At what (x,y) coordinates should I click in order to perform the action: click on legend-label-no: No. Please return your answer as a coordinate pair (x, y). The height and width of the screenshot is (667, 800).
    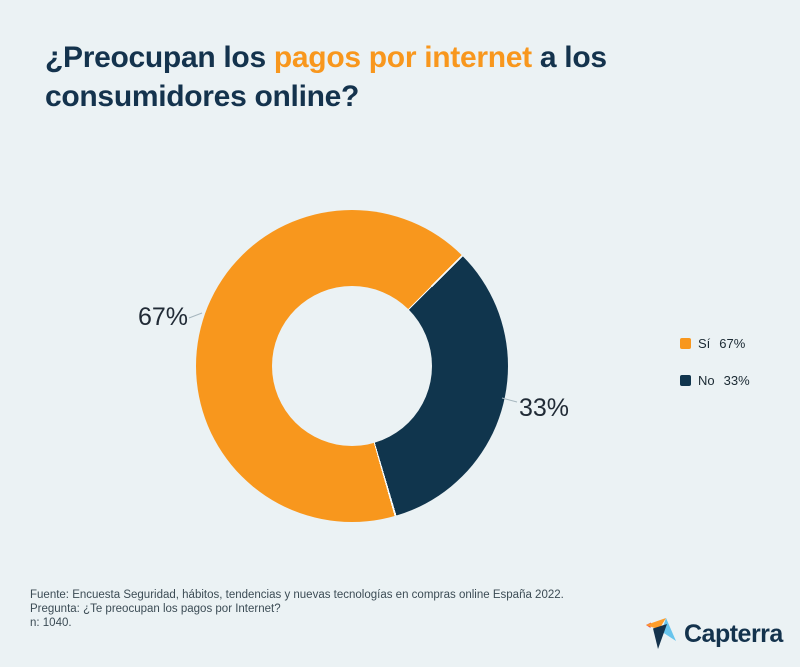
    Looking at the image, I should click on (706, 380).